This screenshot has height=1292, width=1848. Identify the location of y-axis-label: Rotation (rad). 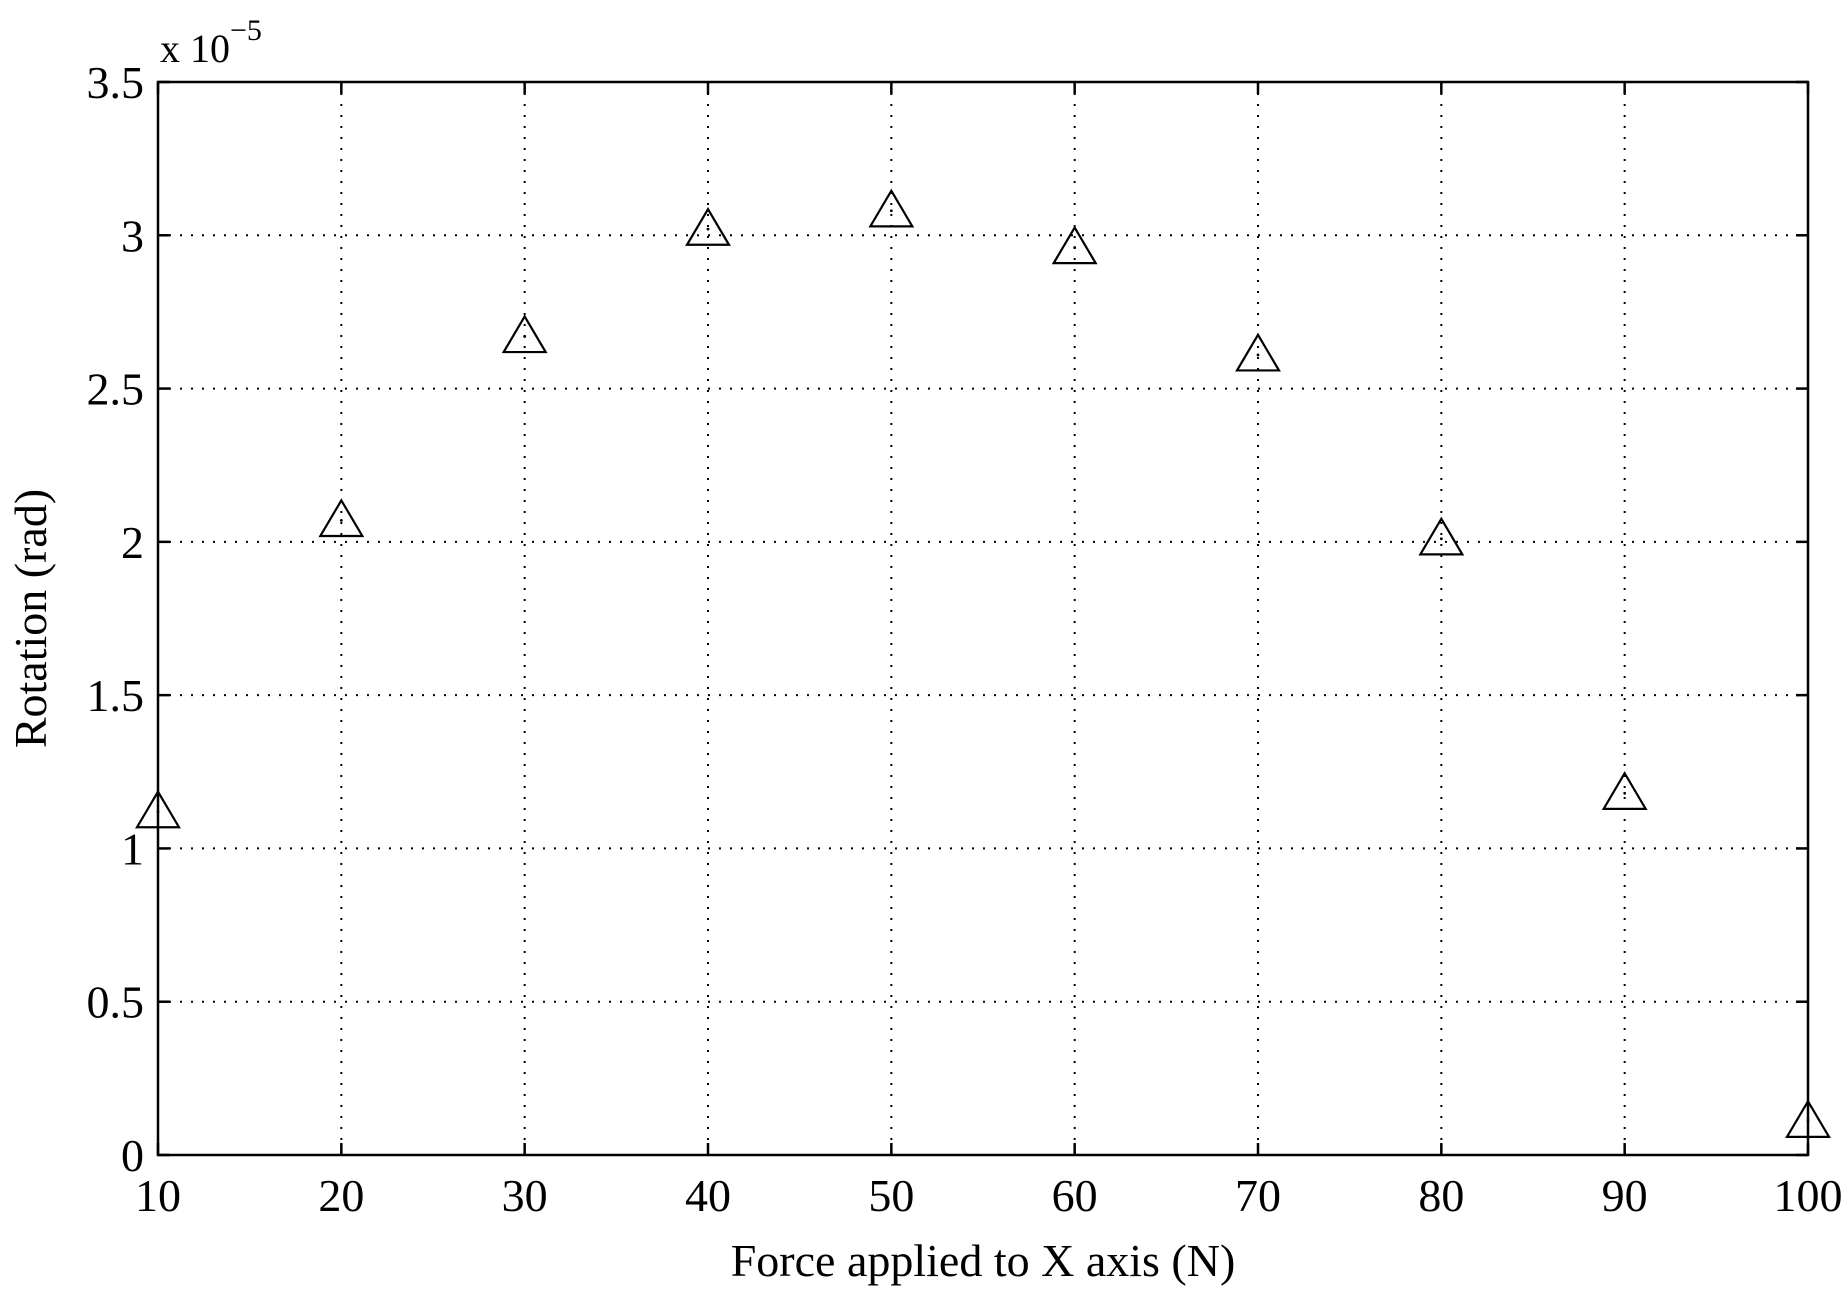
(30, 618).